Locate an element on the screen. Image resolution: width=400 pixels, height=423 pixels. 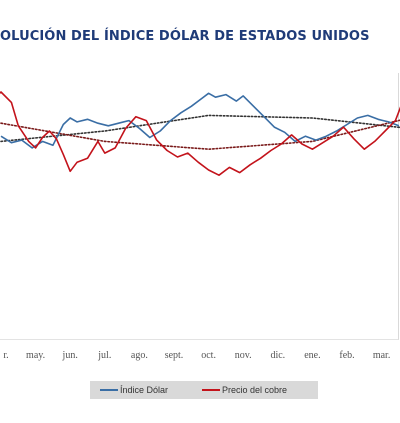
legend-item-dollar-index: Índice Dólar is located at coordinates (134, 390).